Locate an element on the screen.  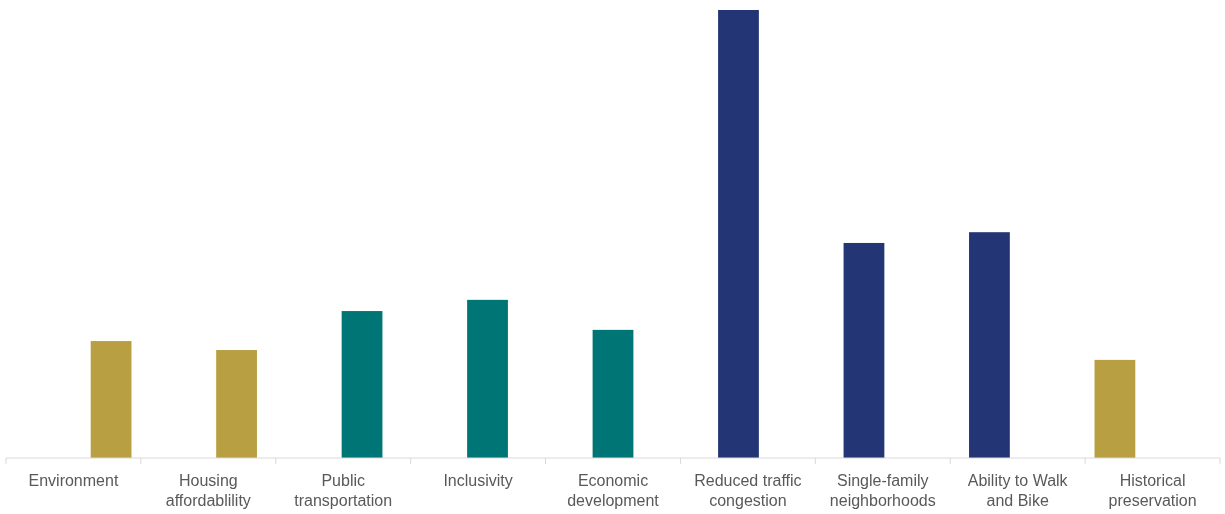
x-tick-label: Housing affordablility is located at coordinates (208, 490).